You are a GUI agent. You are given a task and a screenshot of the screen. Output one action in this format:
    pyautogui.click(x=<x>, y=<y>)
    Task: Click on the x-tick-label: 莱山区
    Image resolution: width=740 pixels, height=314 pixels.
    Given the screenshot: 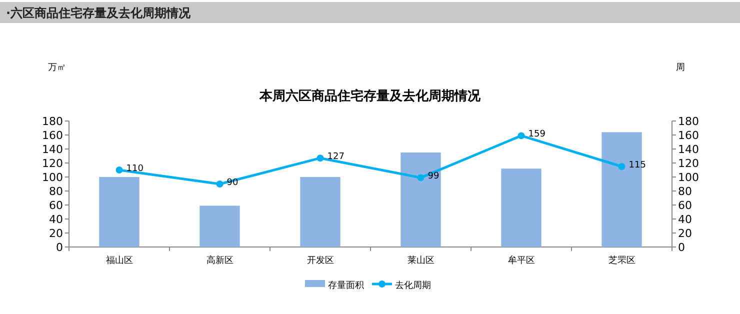 What is the action you would take?
    pyautogui.click(x=420, y=260)
    